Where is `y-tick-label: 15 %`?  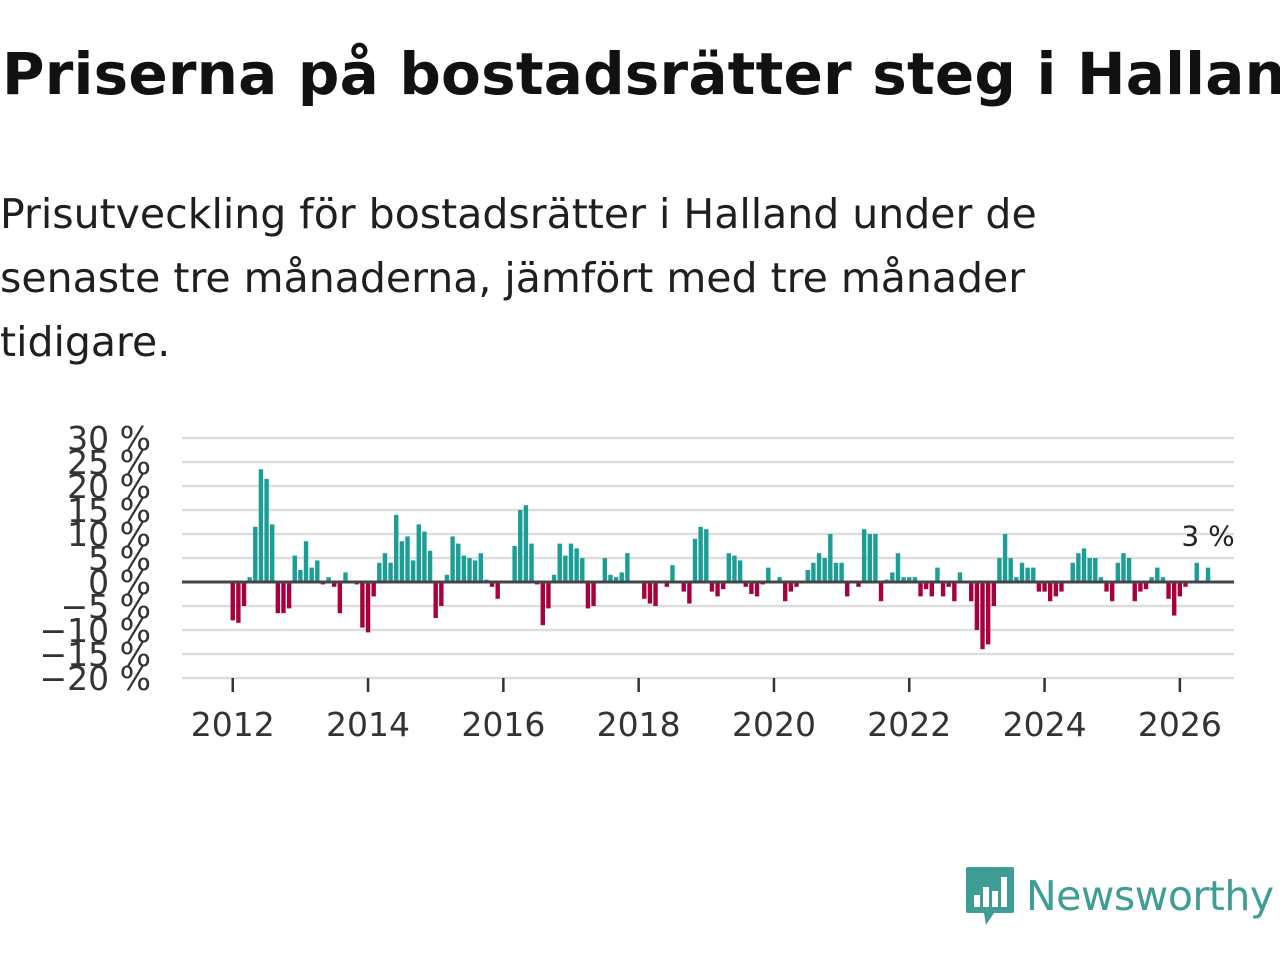
y-tick-label: 15 % is located at coordinates (109, 510).